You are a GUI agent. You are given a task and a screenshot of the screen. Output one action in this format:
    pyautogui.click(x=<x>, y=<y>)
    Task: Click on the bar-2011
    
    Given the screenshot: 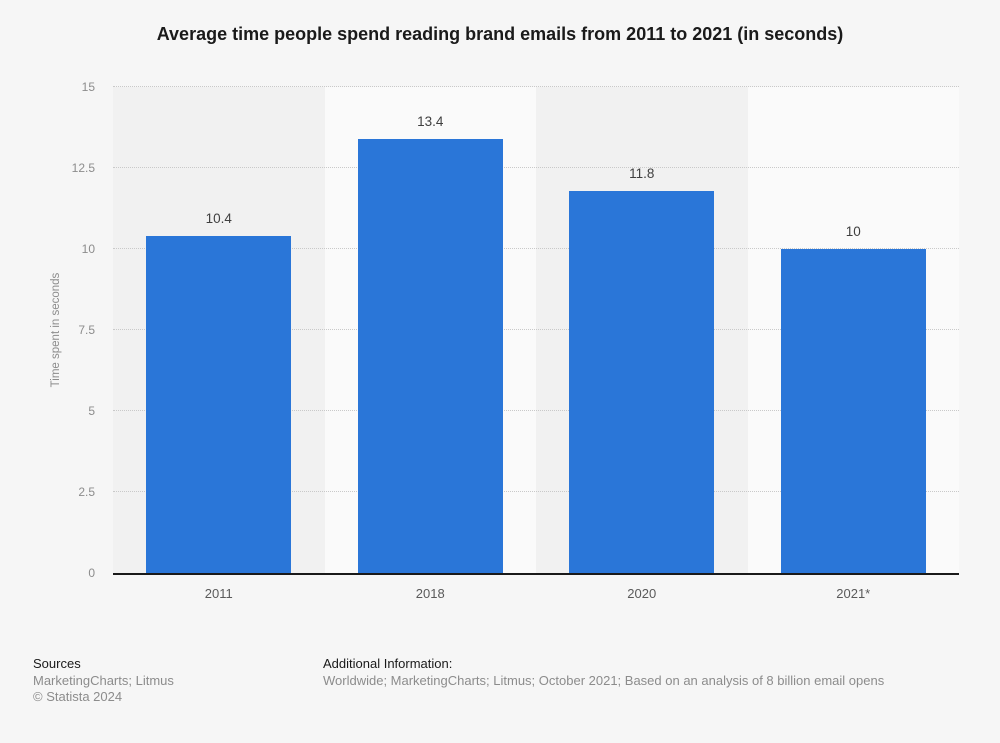 What is the action you would take?
    pyautogui.click(x=219, y=404)
    